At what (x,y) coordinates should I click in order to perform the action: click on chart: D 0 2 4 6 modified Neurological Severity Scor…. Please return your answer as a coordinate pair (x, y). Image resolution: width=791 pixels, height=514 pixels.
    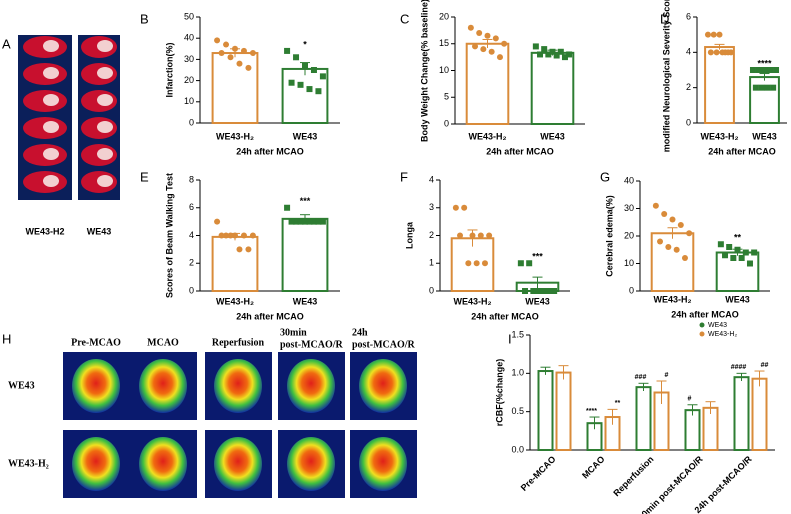
    Looking at the image, I should click on (723, 78).